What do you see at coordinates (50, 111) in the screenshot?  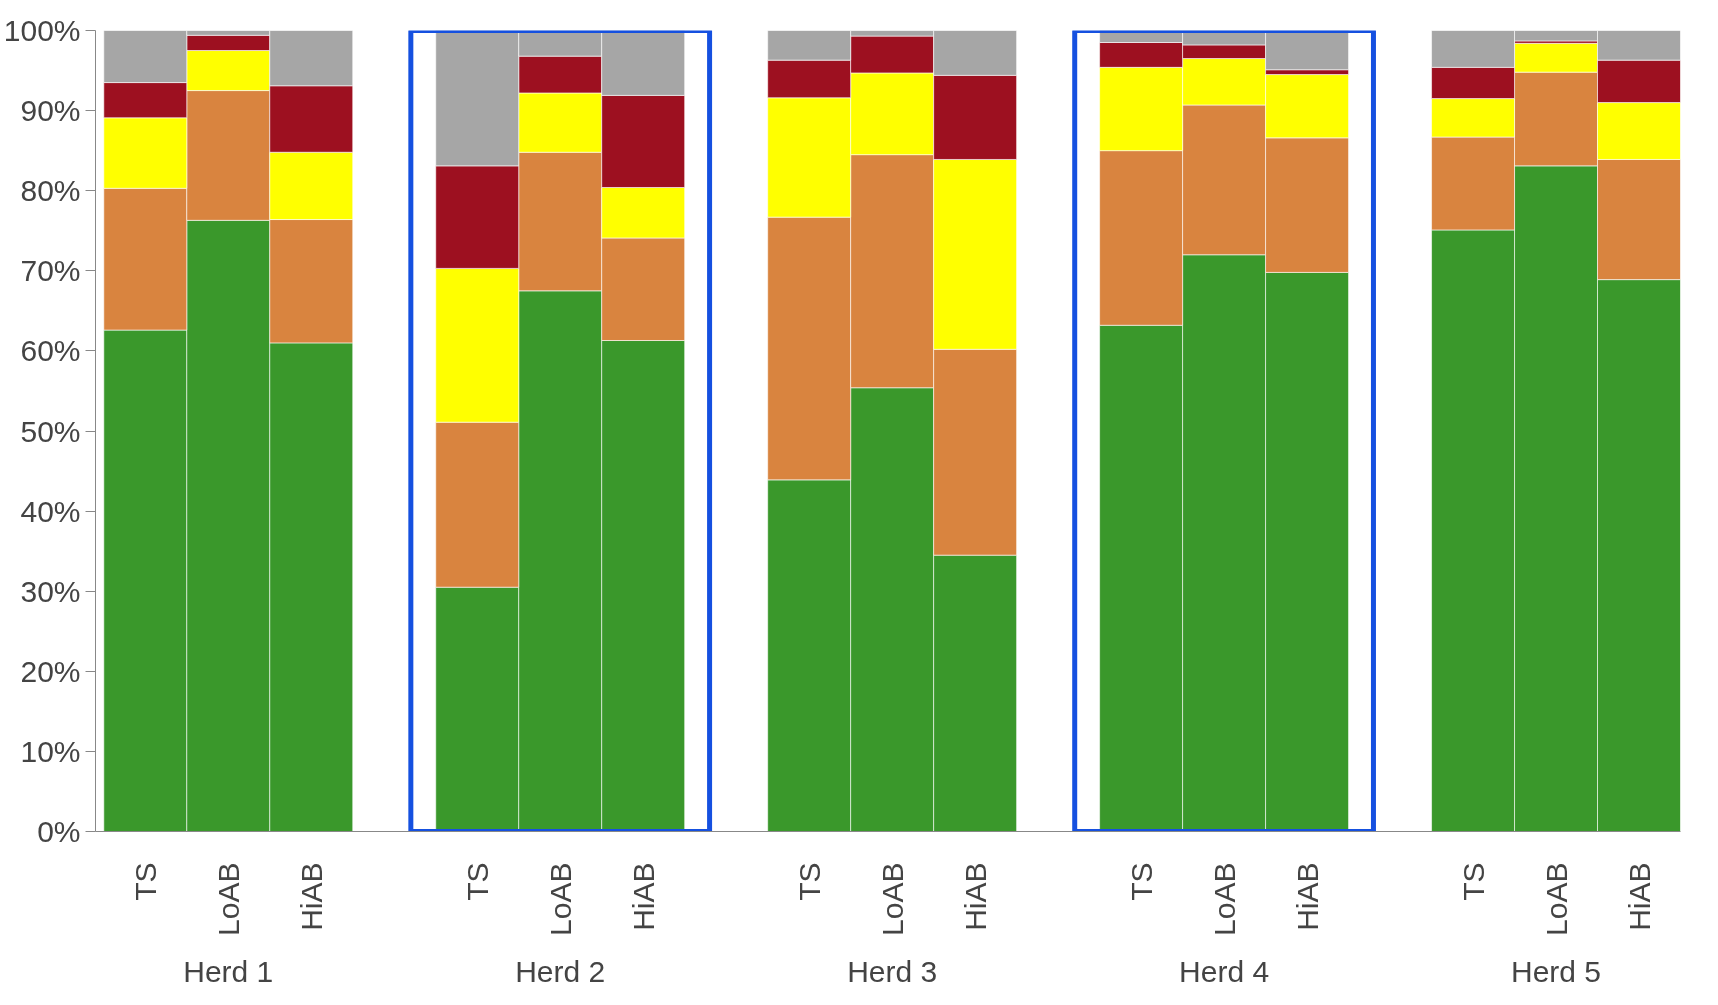 I see `y-tick-label: 90%` at bounding box center [50, 111].